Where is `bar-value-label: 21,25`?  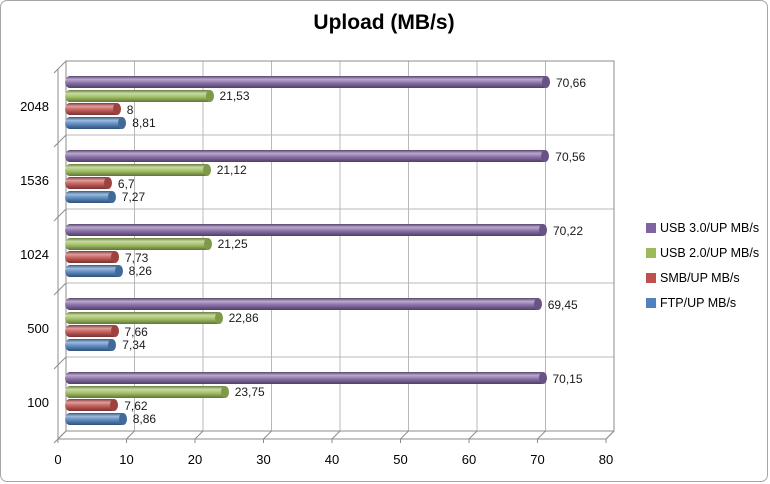
bar-value-label: 21,25 is located at coordinates (232, 244).